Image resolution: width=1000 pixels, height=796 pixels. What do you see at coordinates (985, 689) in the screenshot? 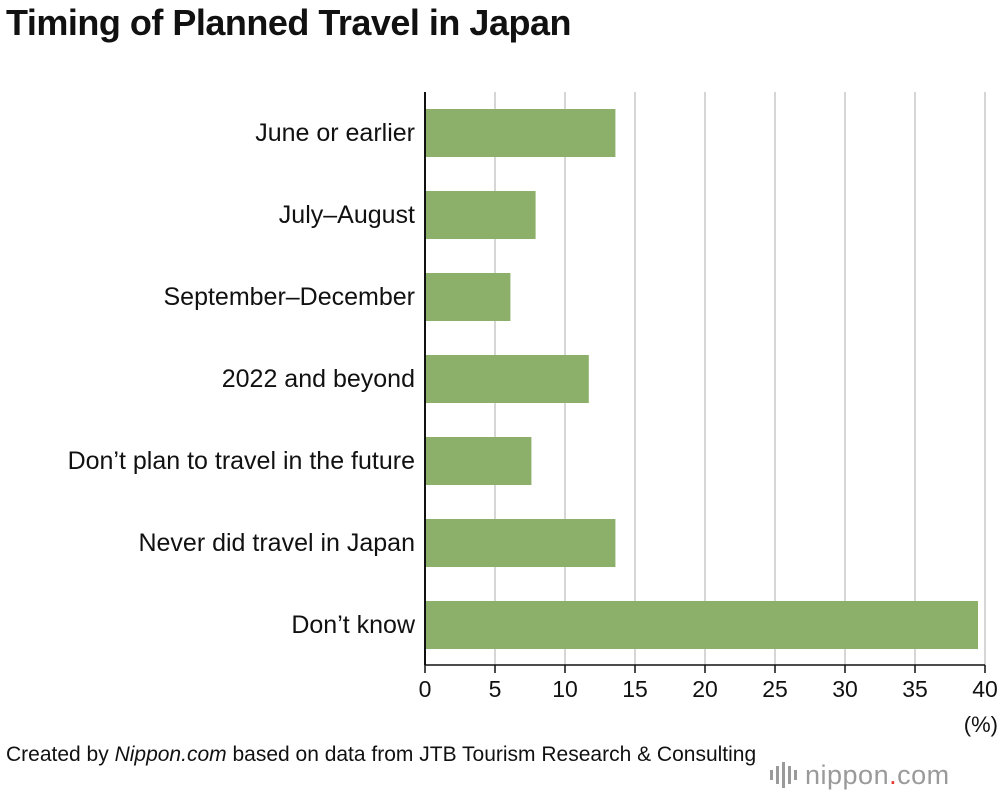
I see `x-tick-label: 40` at bounding box center [985, 689].